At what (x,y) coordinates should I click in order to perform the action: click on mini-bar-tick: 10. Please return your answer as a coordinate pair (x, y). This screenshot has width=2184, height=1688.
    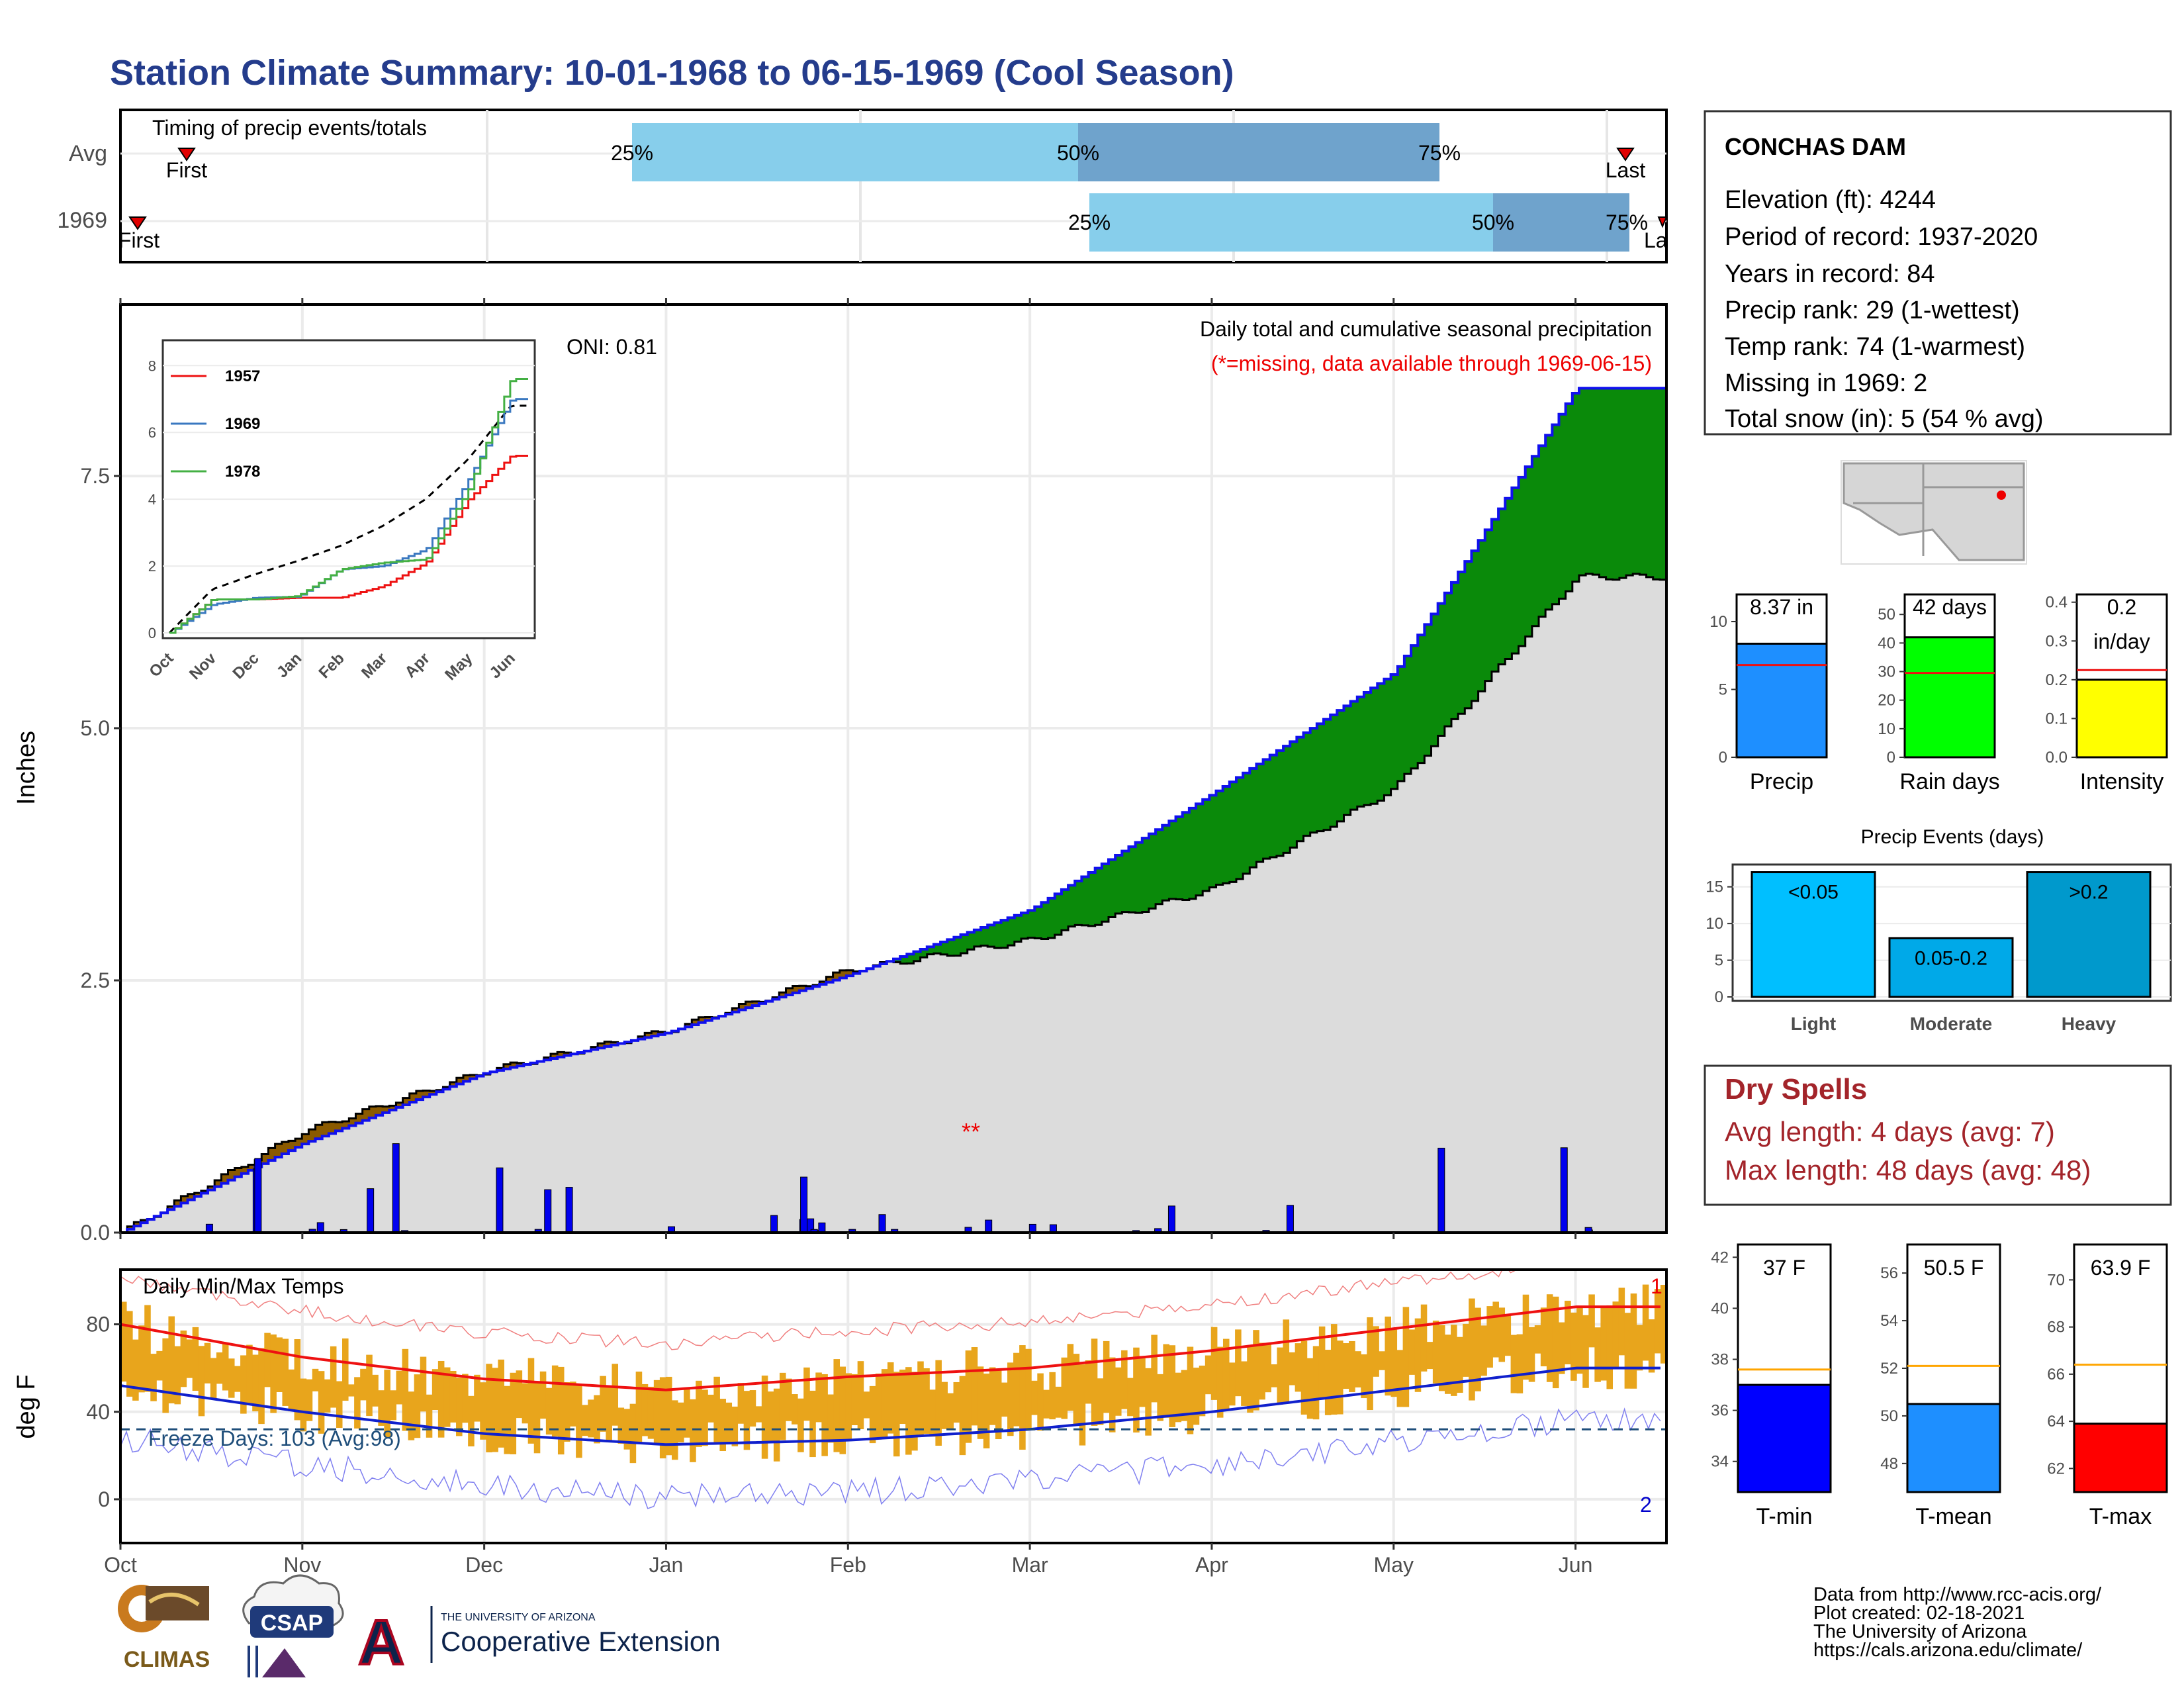
    Looking at the image, I should click on (1718, 622).